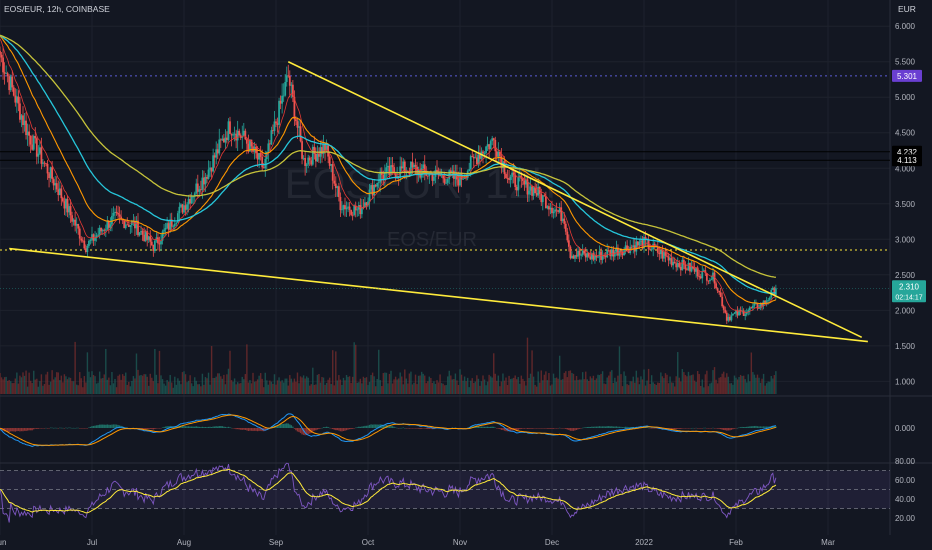 Image resolution: width=932 pixels, height=550 pixels. I want to click on currency-label: EUR, so click(907, 9).